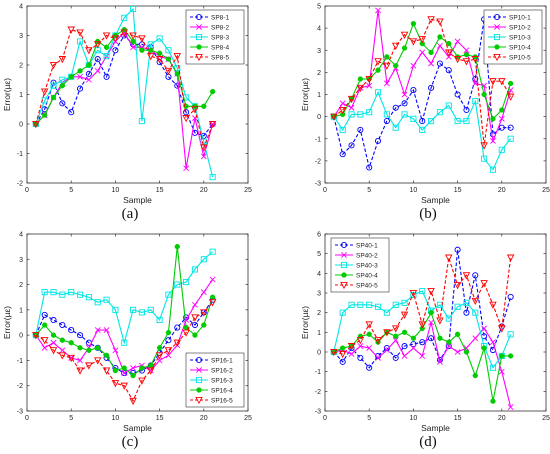 The width and height of the screenshot is (550, 454). I want to click on legend-label: SP16-4, so click(222, 390).